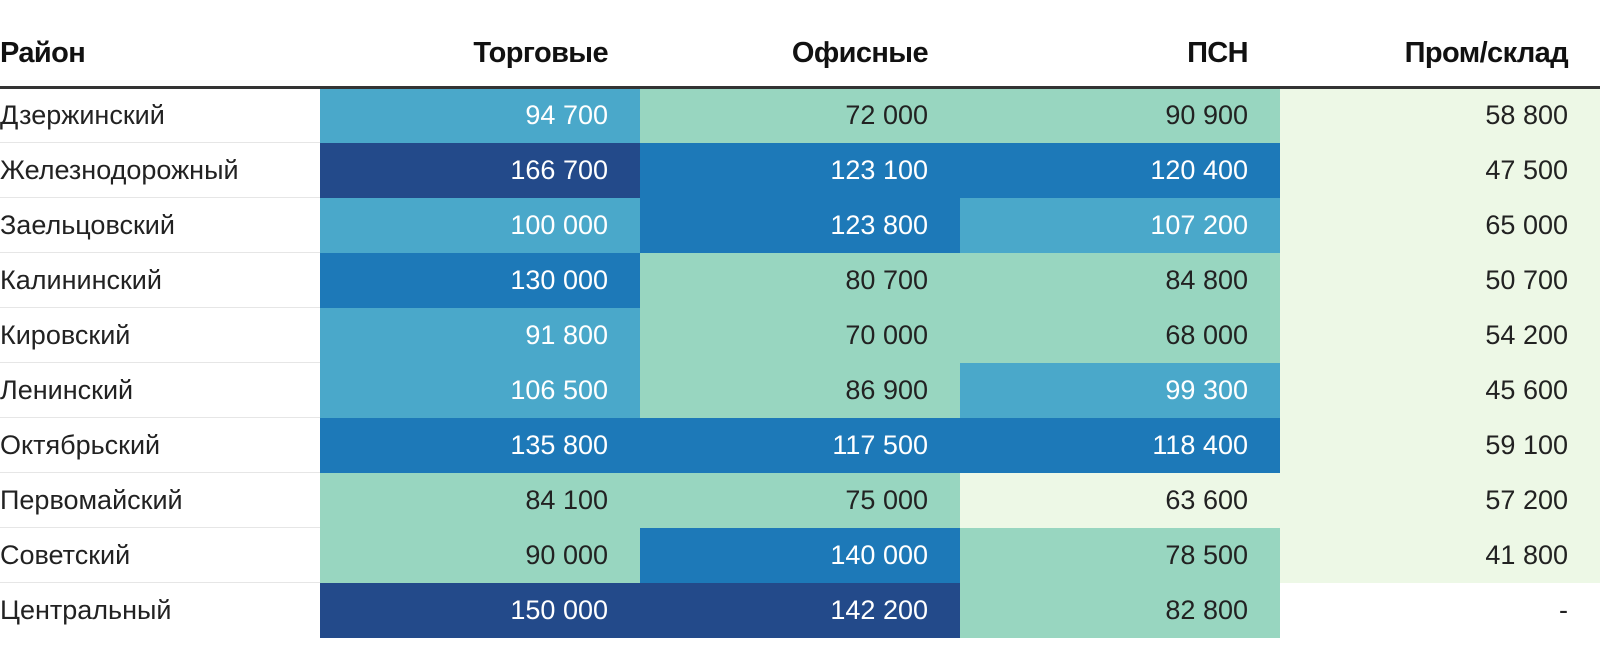  I want to click on cell-retail: 94 700, so click(480, 115).